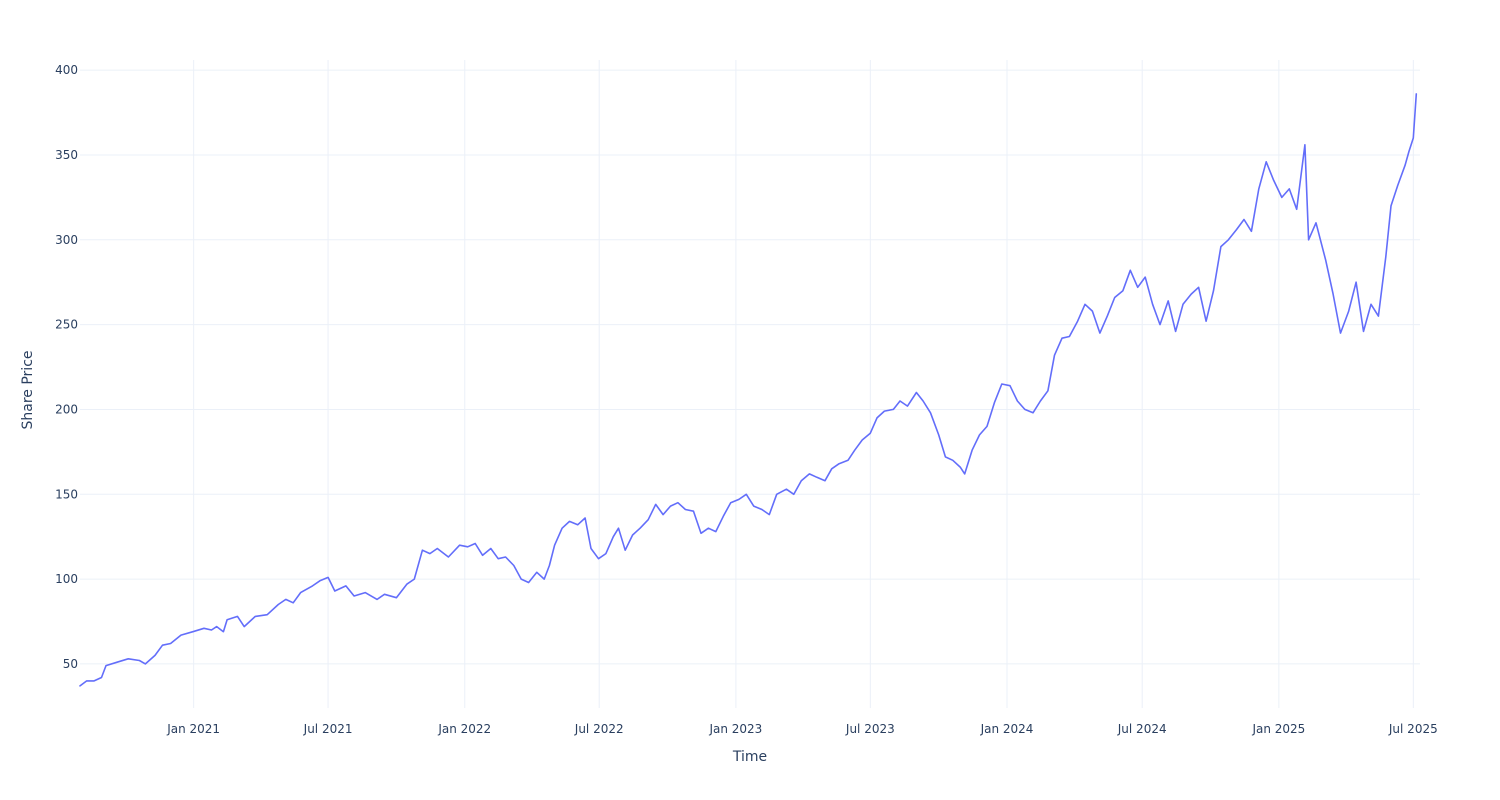 The height and width of the screenshot is (800, 1500). Describe the element at coordinates (749, 757) in the screenshot. I see `x-axis-title: Time` at that location.